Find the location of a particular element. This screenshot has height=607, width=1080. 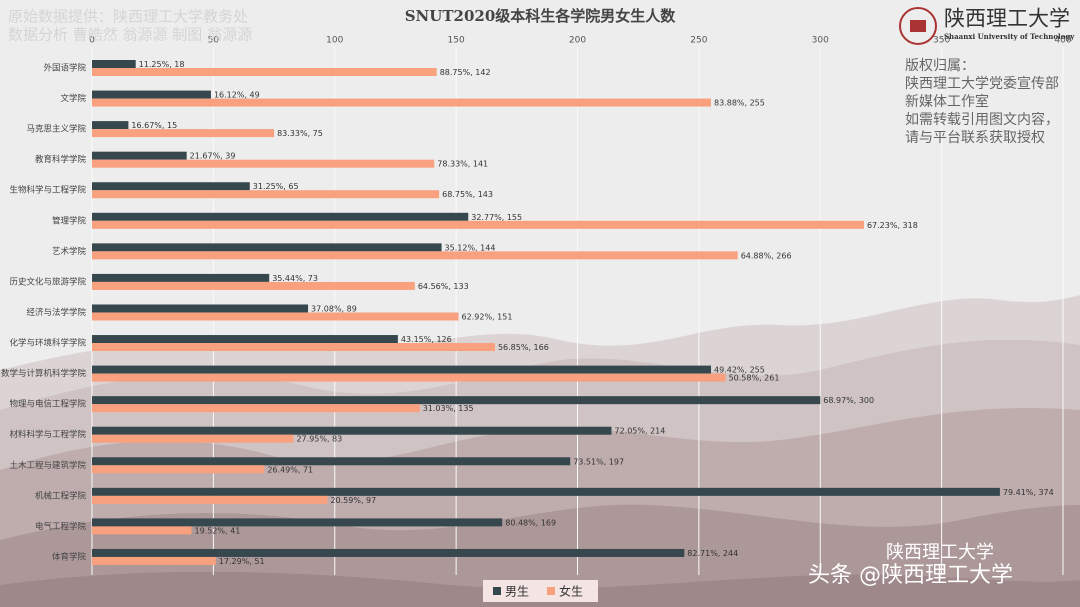

y-tick-label: 文学院 is located at coordinates (73, 98).